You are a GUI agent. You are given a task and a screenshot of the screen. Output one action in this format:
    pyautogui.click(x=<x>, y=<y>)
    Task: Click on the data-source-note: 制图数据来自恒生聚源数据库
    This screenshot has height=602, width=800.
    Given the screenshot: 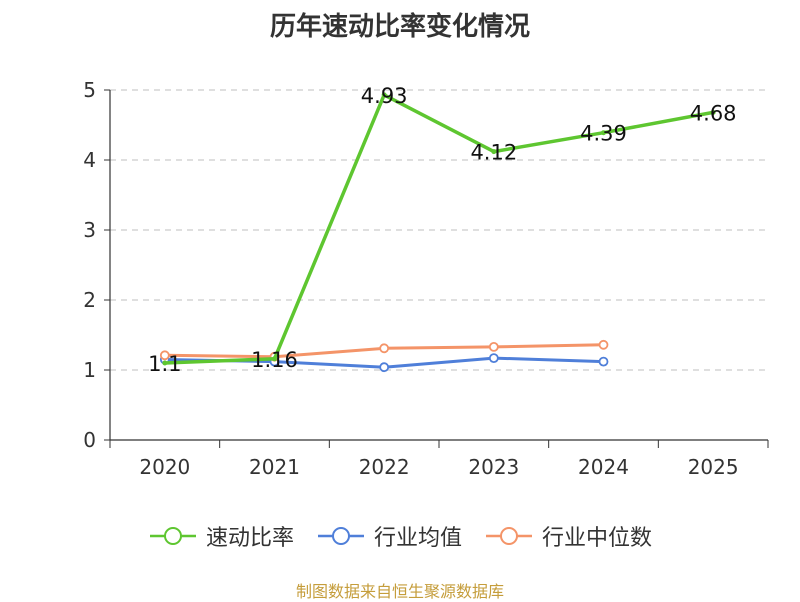 What is the action you would take?
    pyautogui.click(x=399, y=591)
    